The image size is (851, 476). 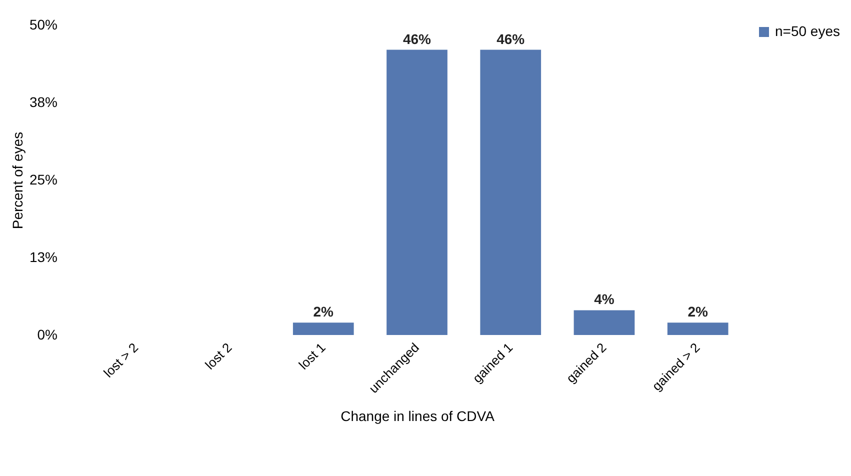 What do you see at coordinates (43, 24) in the screenshot?
I see `y-tick-label: 50%` at bounding box center [43, 24].